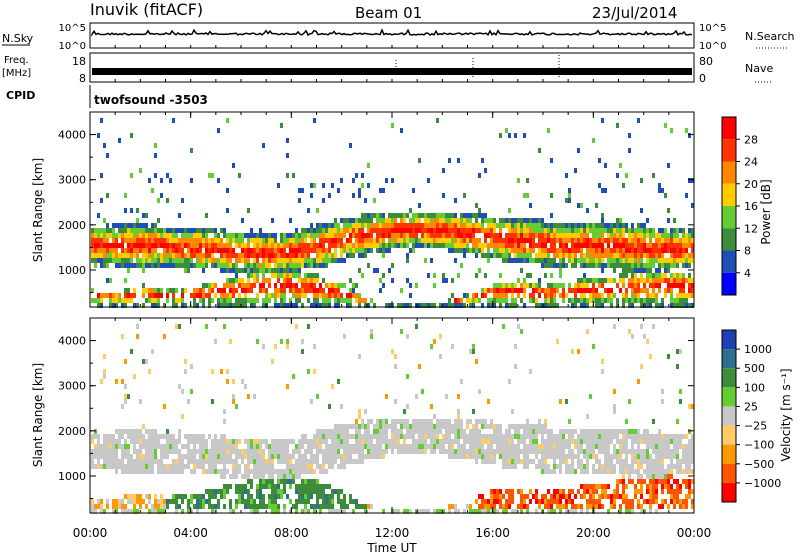 This screenshot has height=554, width=800. Describe the element at coordinates (190, 533) in the screenshot. I see `x-tick-label: 04:00` at that location.